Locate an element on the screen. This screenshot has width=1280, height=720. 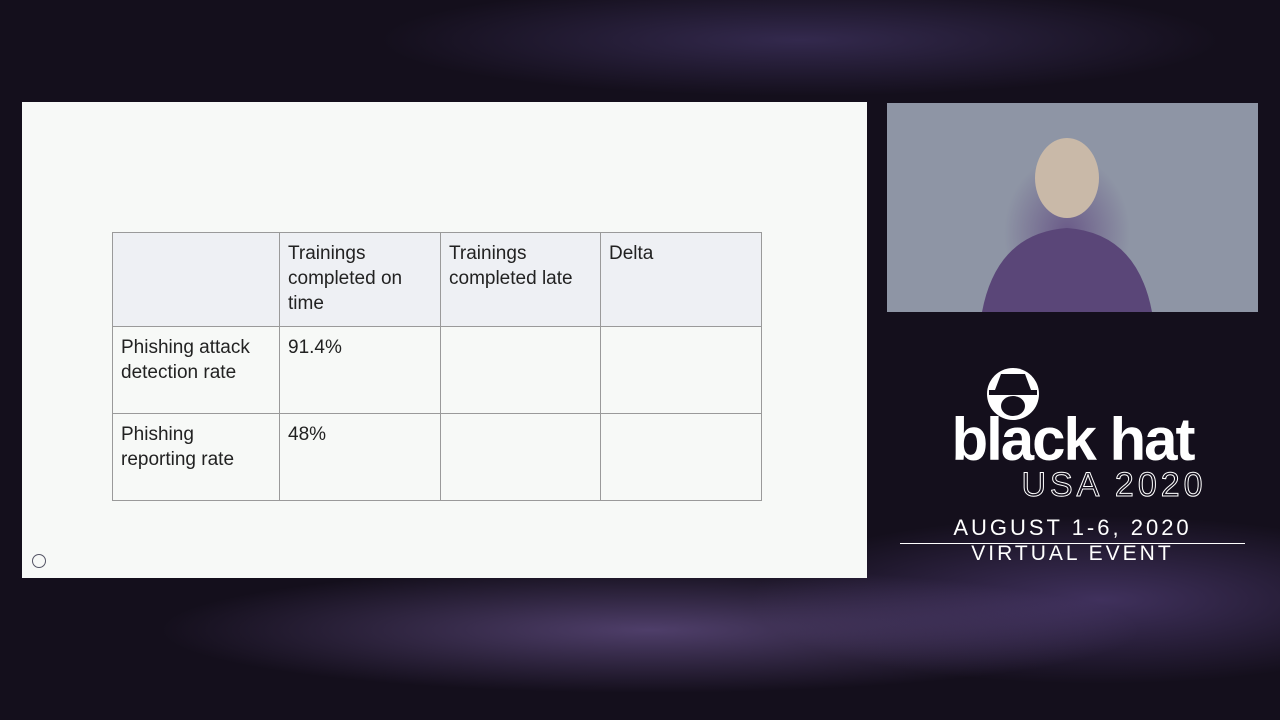
header-cell: Trainings completed on time is located at coordinates (360, 279).